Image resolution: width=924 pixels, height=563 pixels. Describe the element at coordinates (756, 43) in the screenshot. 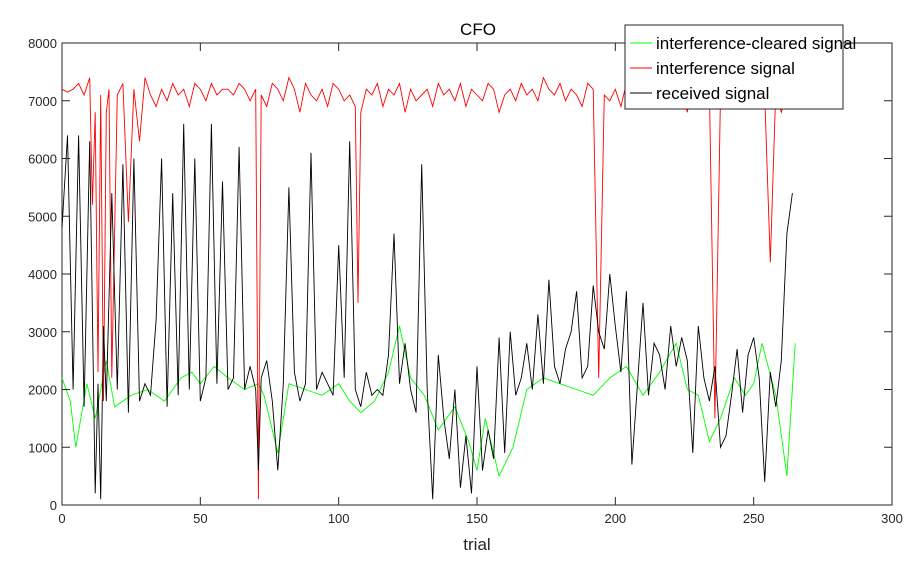

I see `legend-label-0: interference-cleared signal` at that location.